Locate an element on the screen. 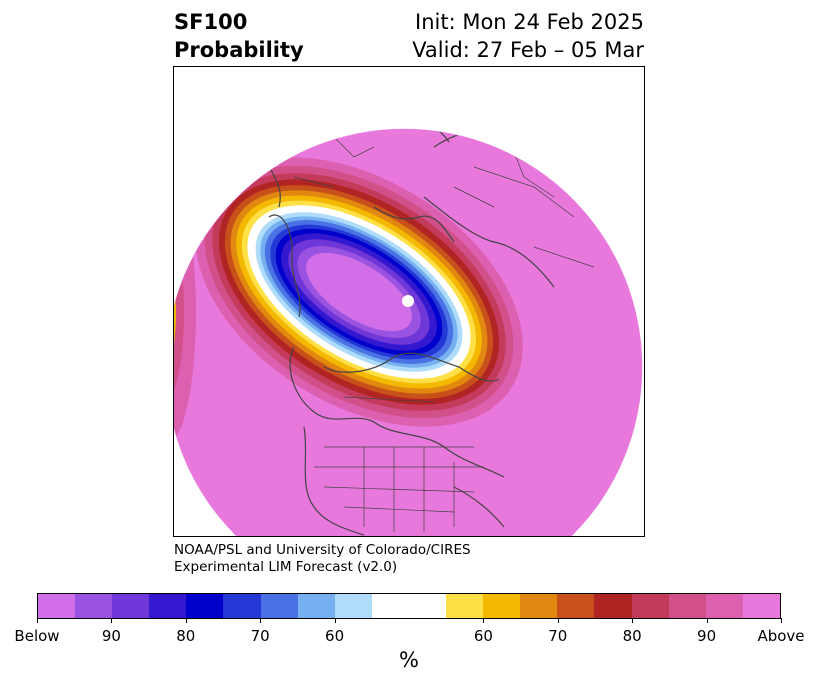 Image resolution: width=819 pixels, height=686 pixels. colorbar-tick-label: Below is located at coordinates (37, 636).